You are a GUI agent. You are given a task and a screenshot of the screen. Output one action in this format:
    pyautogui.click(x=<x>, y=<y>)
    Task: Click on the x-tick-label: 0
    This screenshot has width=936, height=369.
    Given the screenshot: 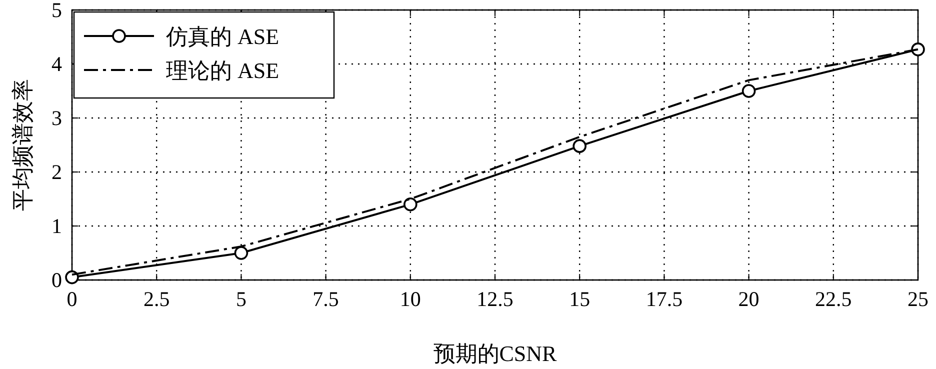 What is the action you would take?
    pyautogui.click(x=72, y=299)
    